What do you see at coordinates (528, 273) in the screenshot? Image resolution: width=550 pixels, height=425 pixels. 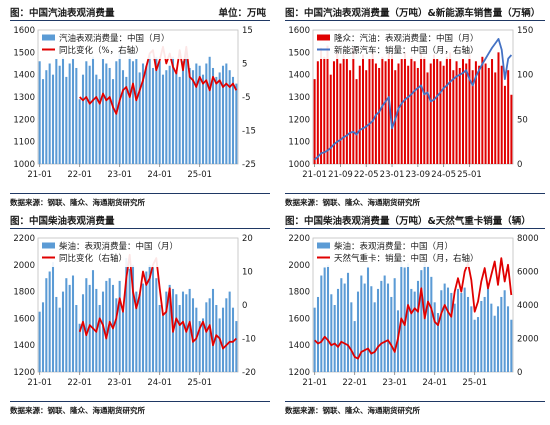 I see `y2-tick-label: 6000` at bounding box center [528, 273].